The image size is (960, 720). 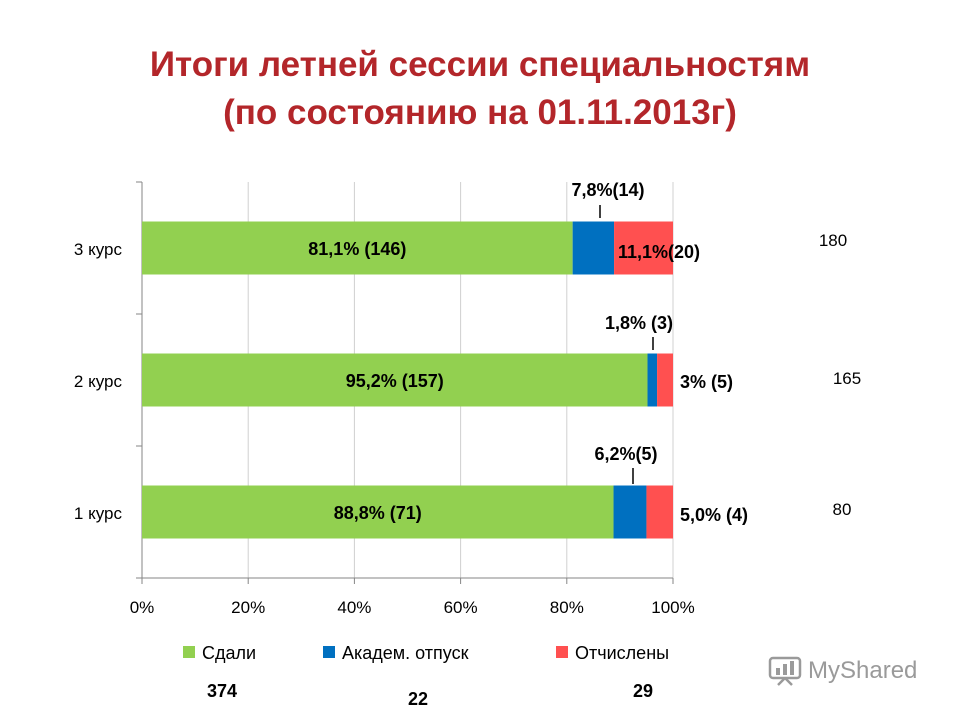 What do you see at coordinates (248, 607) in the screenshot?
I see `x-tick-label: 20%` at bounding box center [248, 607].